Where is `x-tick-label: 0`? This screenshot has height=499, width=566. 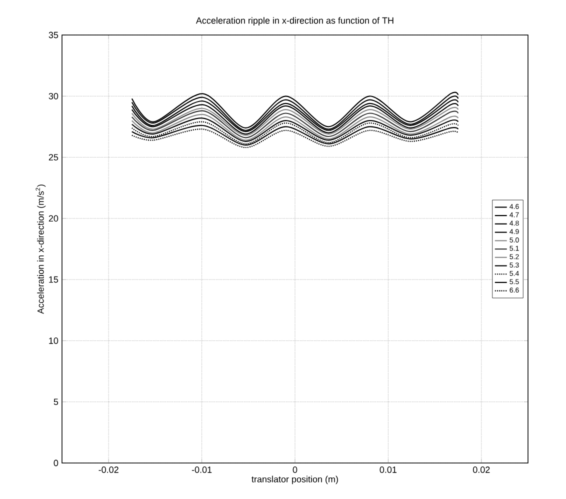
x-tick-label: 0 is located at coordinates (295, 469).